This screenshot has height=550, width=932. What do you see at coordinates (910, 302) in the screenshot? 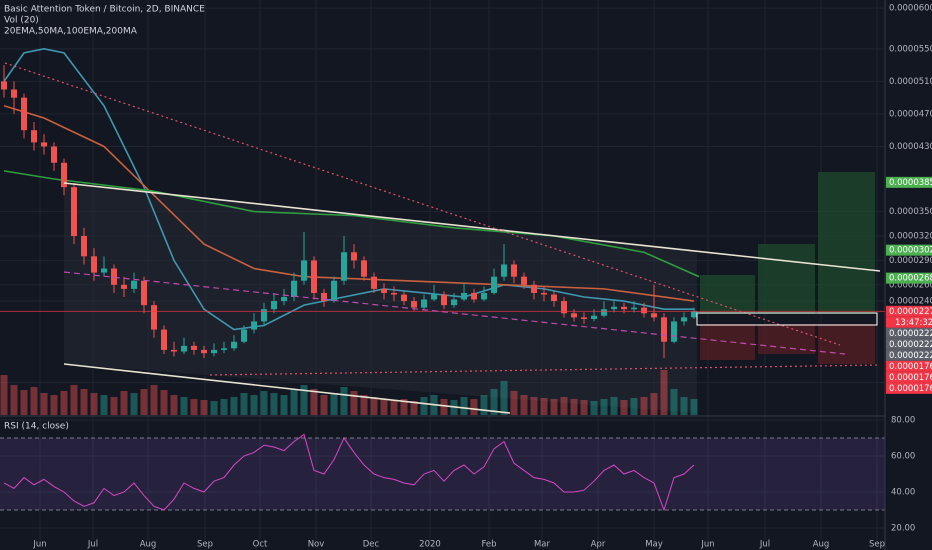
I see `y-tick-label: 0.00002400` at bounding box center [910, 302].